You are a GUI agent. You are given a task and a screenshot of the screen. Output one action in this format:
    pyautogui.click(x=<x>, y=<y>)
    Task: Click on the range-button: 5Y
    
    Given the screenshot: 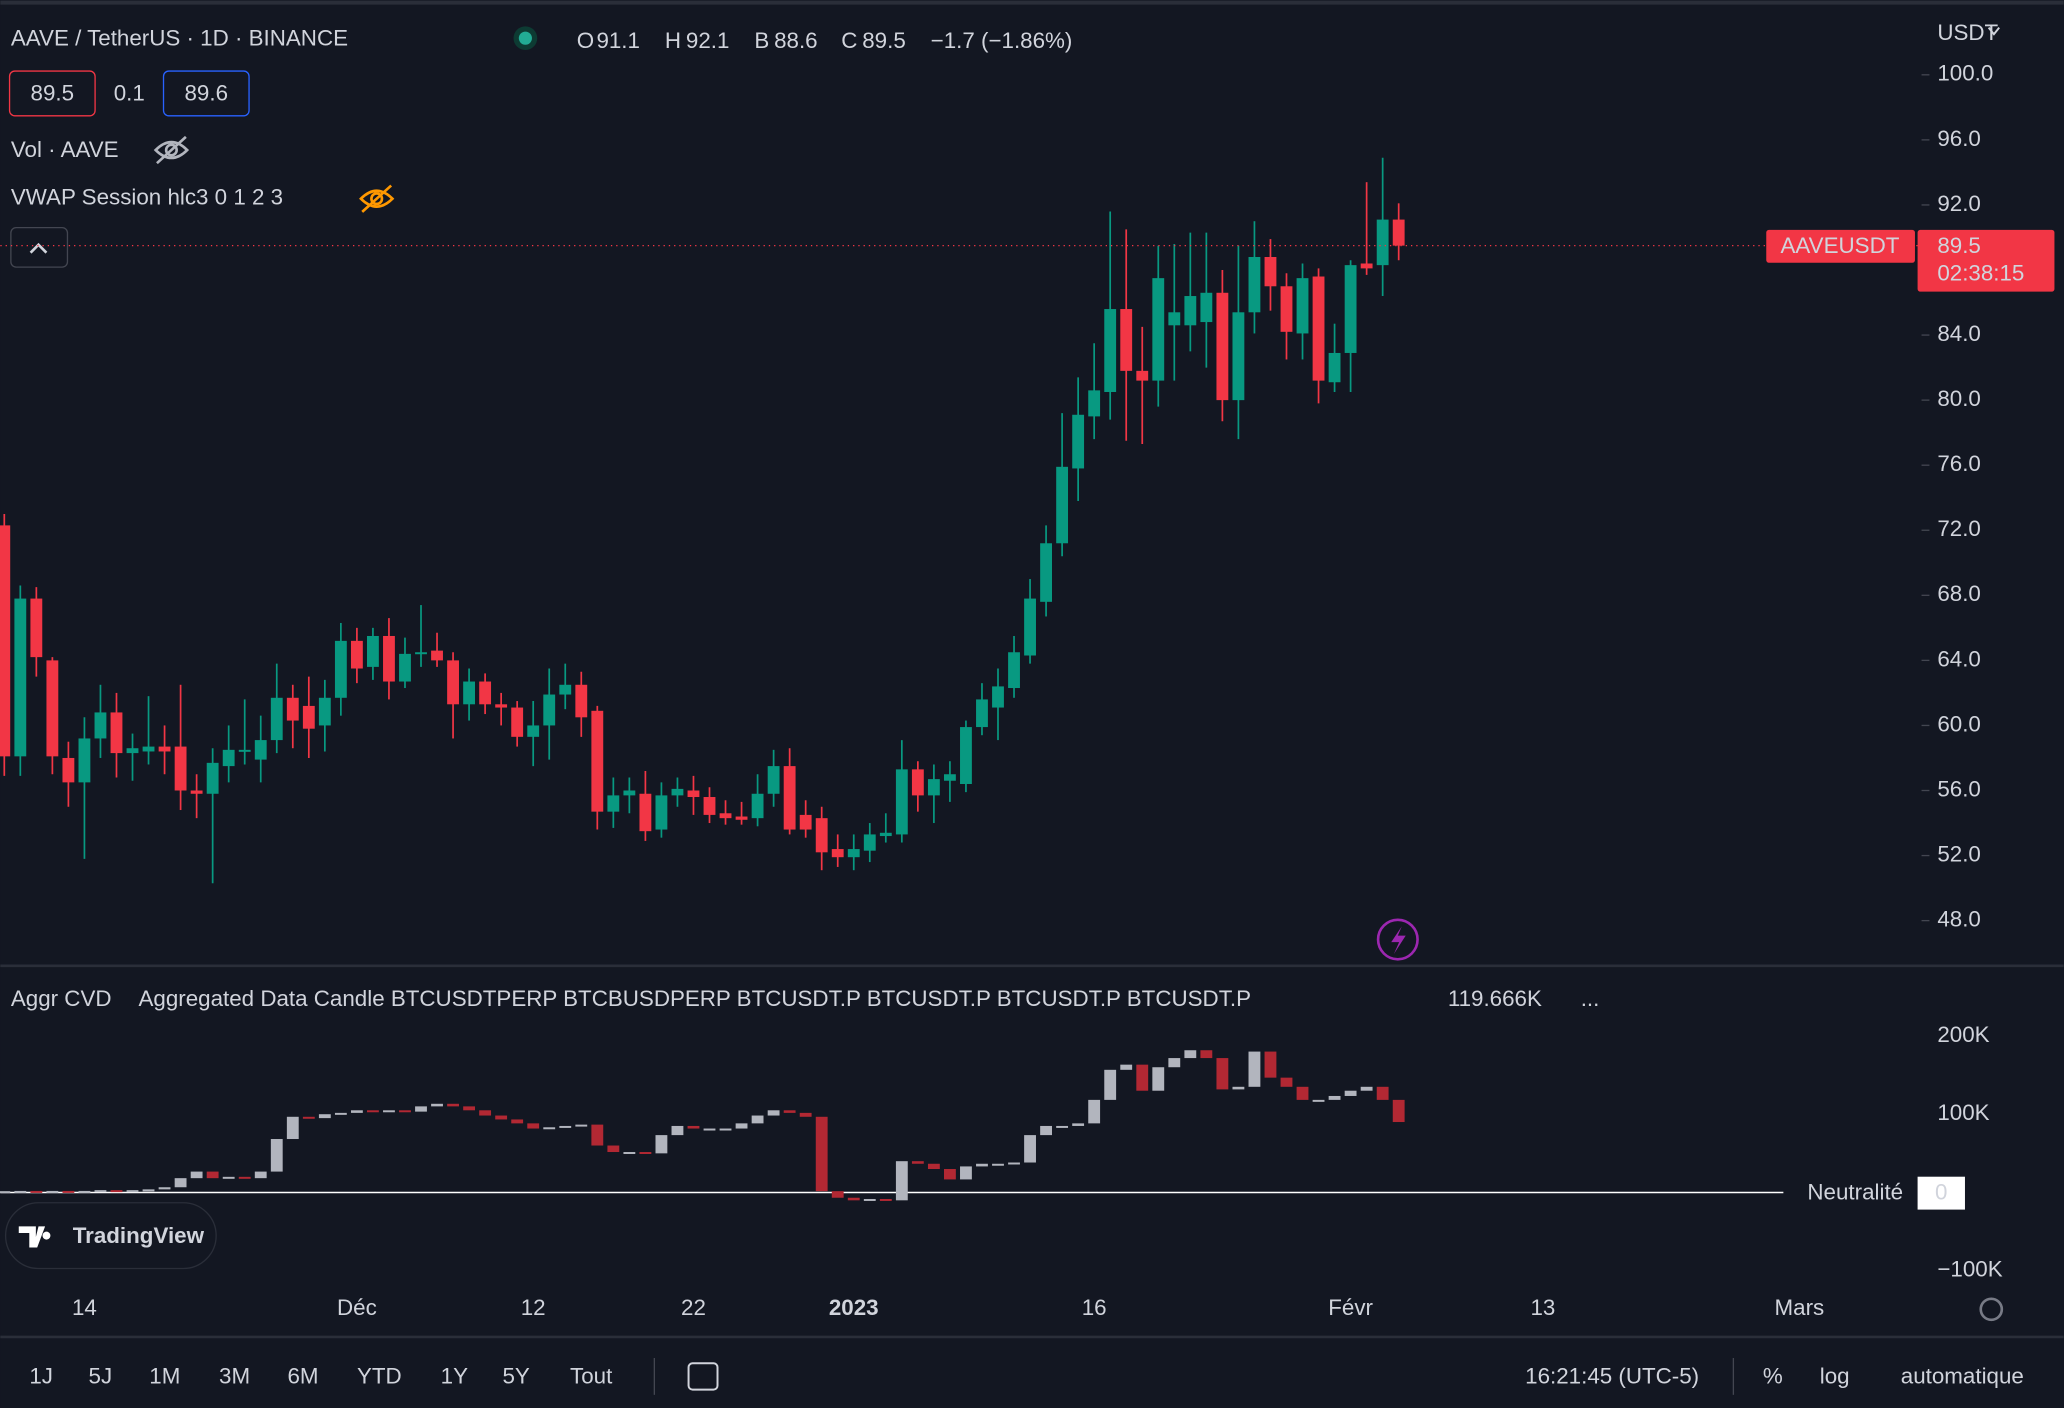 What is the action you would take?
    pyautogui.click(x=515, y=1376)
    